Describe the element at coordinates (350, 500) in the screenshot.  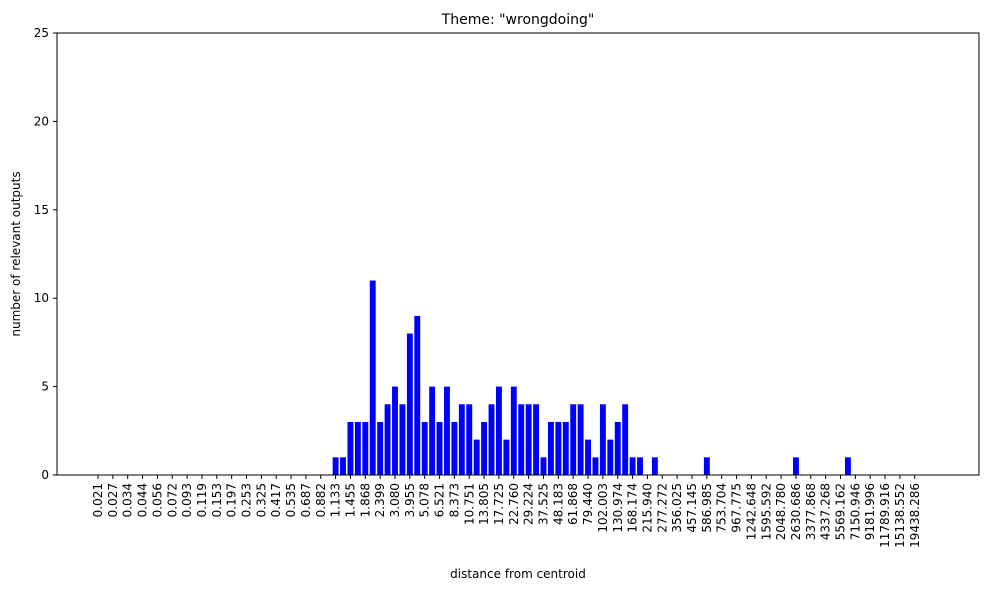
I see `x-tick-label: 1.455` at that location.